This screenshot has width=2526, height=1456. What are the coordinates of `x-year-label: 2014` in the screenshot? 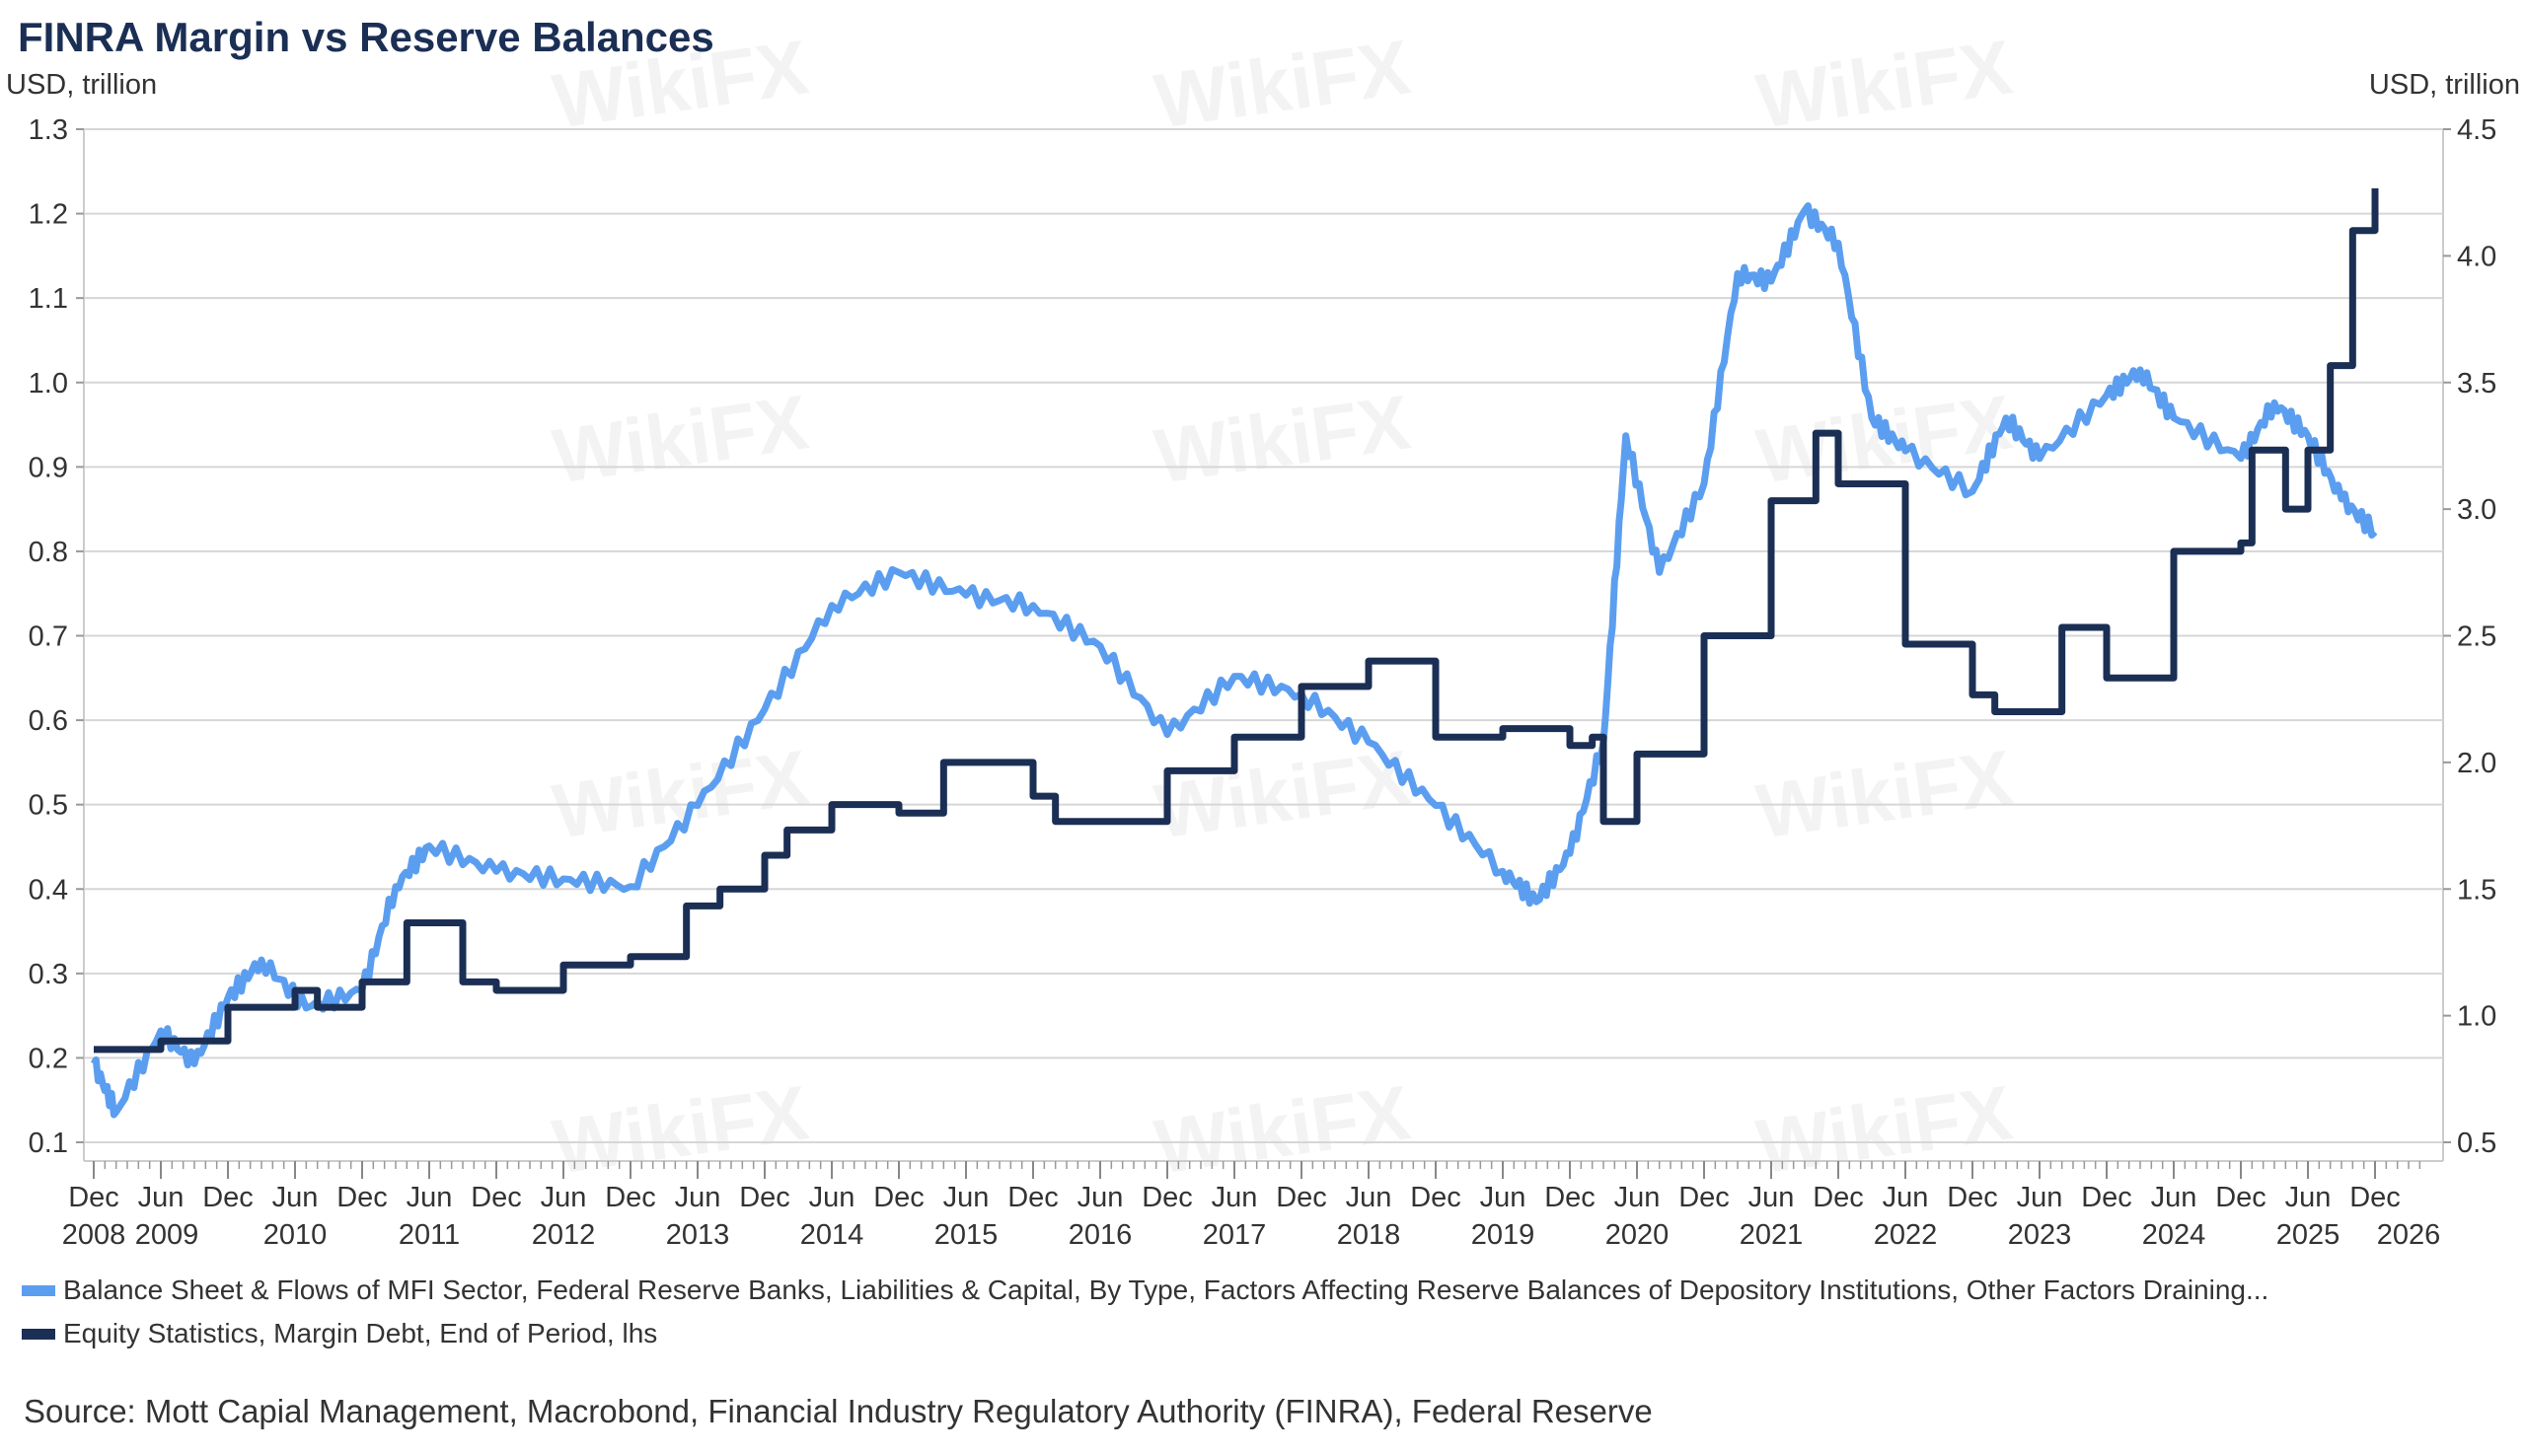 It's located at (832, 1235).